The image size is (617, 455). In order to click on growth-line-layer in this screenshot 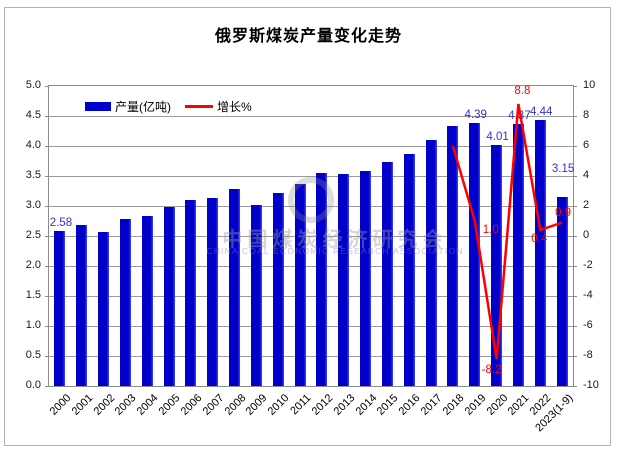, I will do `click(507, 231)`.